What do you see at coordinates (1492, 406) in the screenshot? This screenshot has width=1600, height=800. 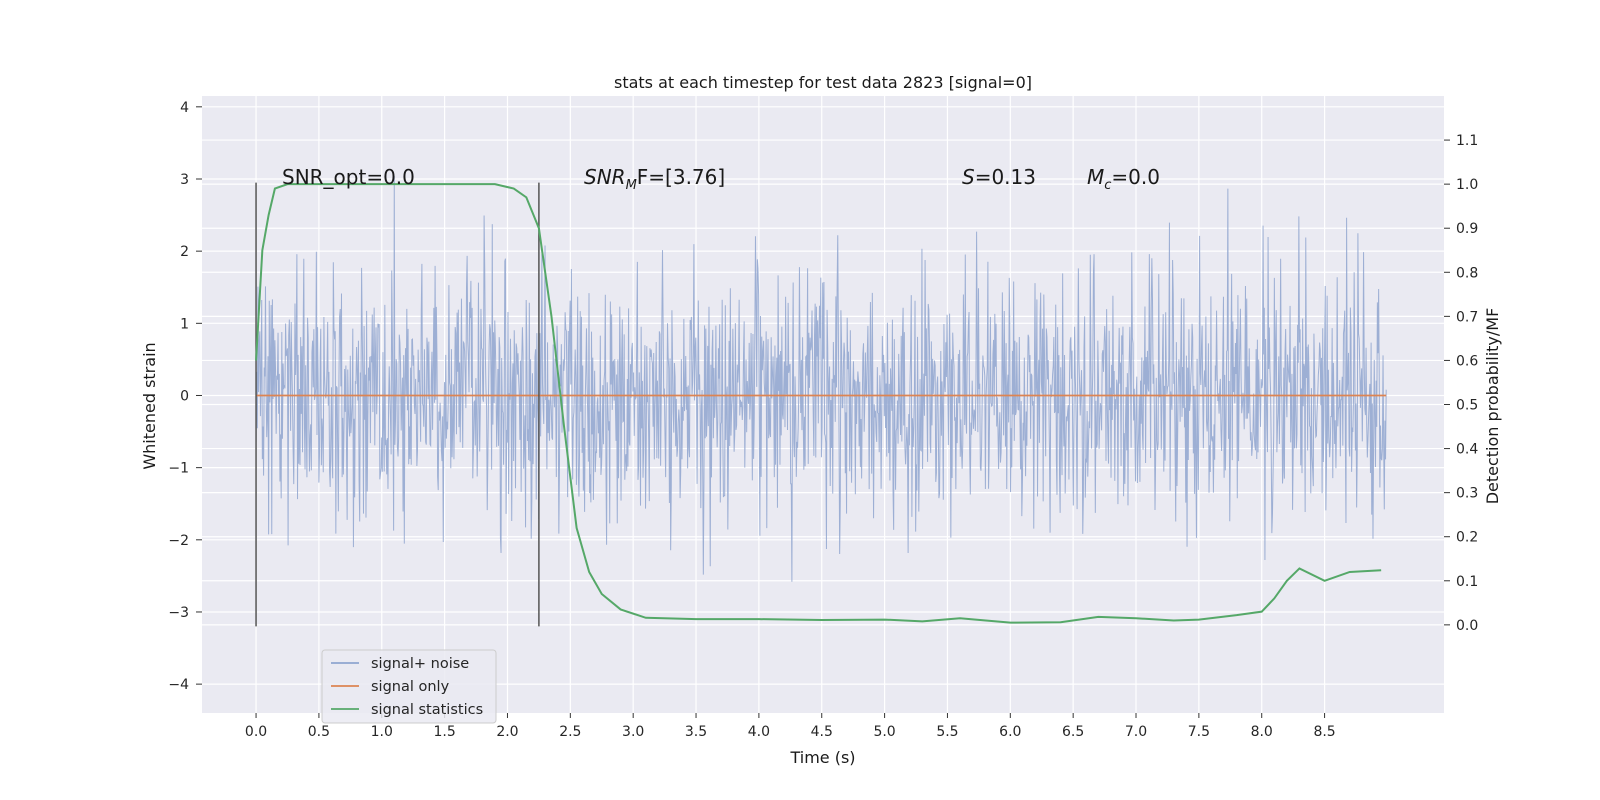 I see `y-right-axis-label: Detection probability/MF` at bounding box center [1492, 406].